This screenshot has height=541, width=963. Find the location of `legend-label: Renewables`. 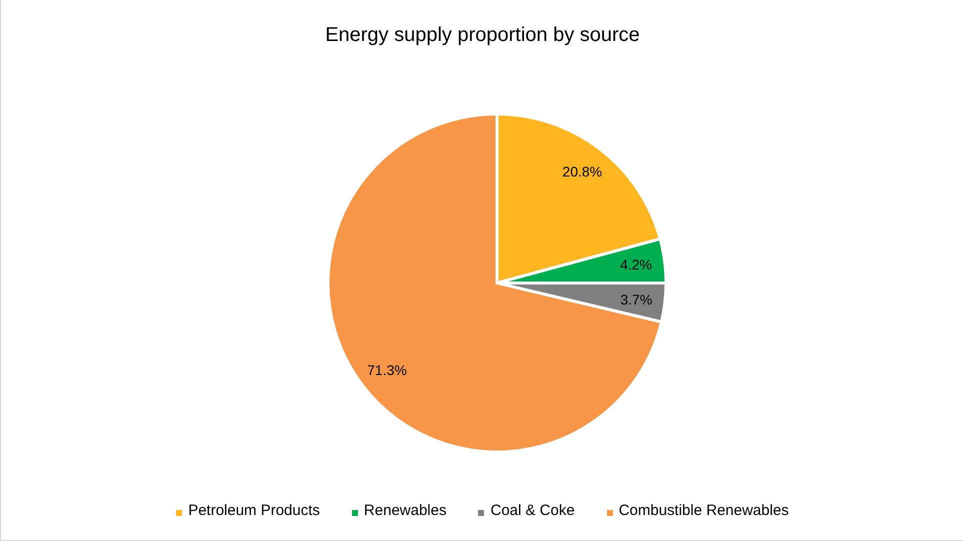

legend-label: Renewables is located at coordinates (405, 510).